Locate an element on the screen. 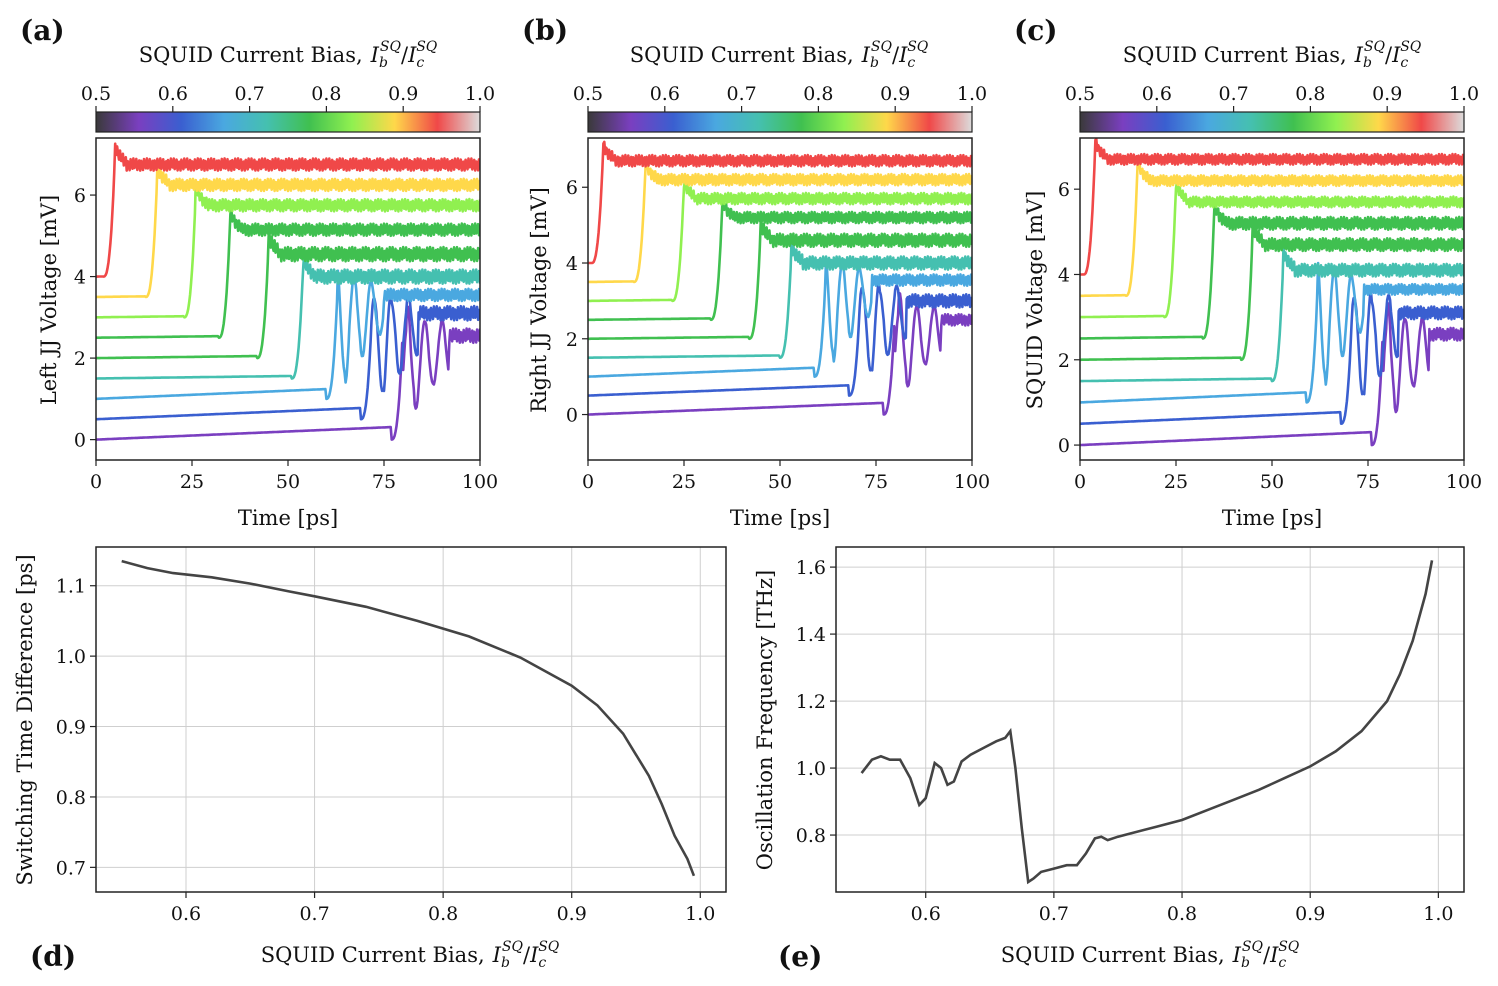 The height and width of the screenshot is (986, 1498). panel-e-ytick-label: 1.2 is located at coordinates (811, 702).